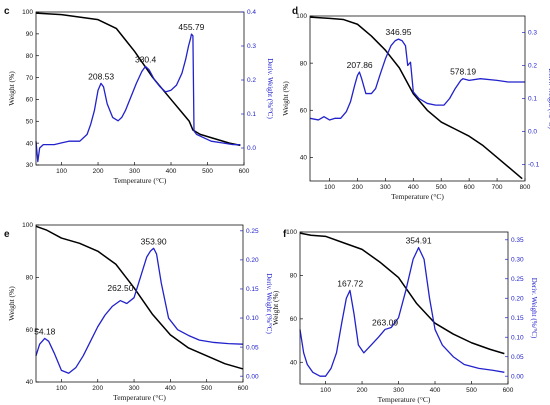 The height and width of the screenshot is (405, 550). I want to click on panel-c-weight-line, so click(138, 79).